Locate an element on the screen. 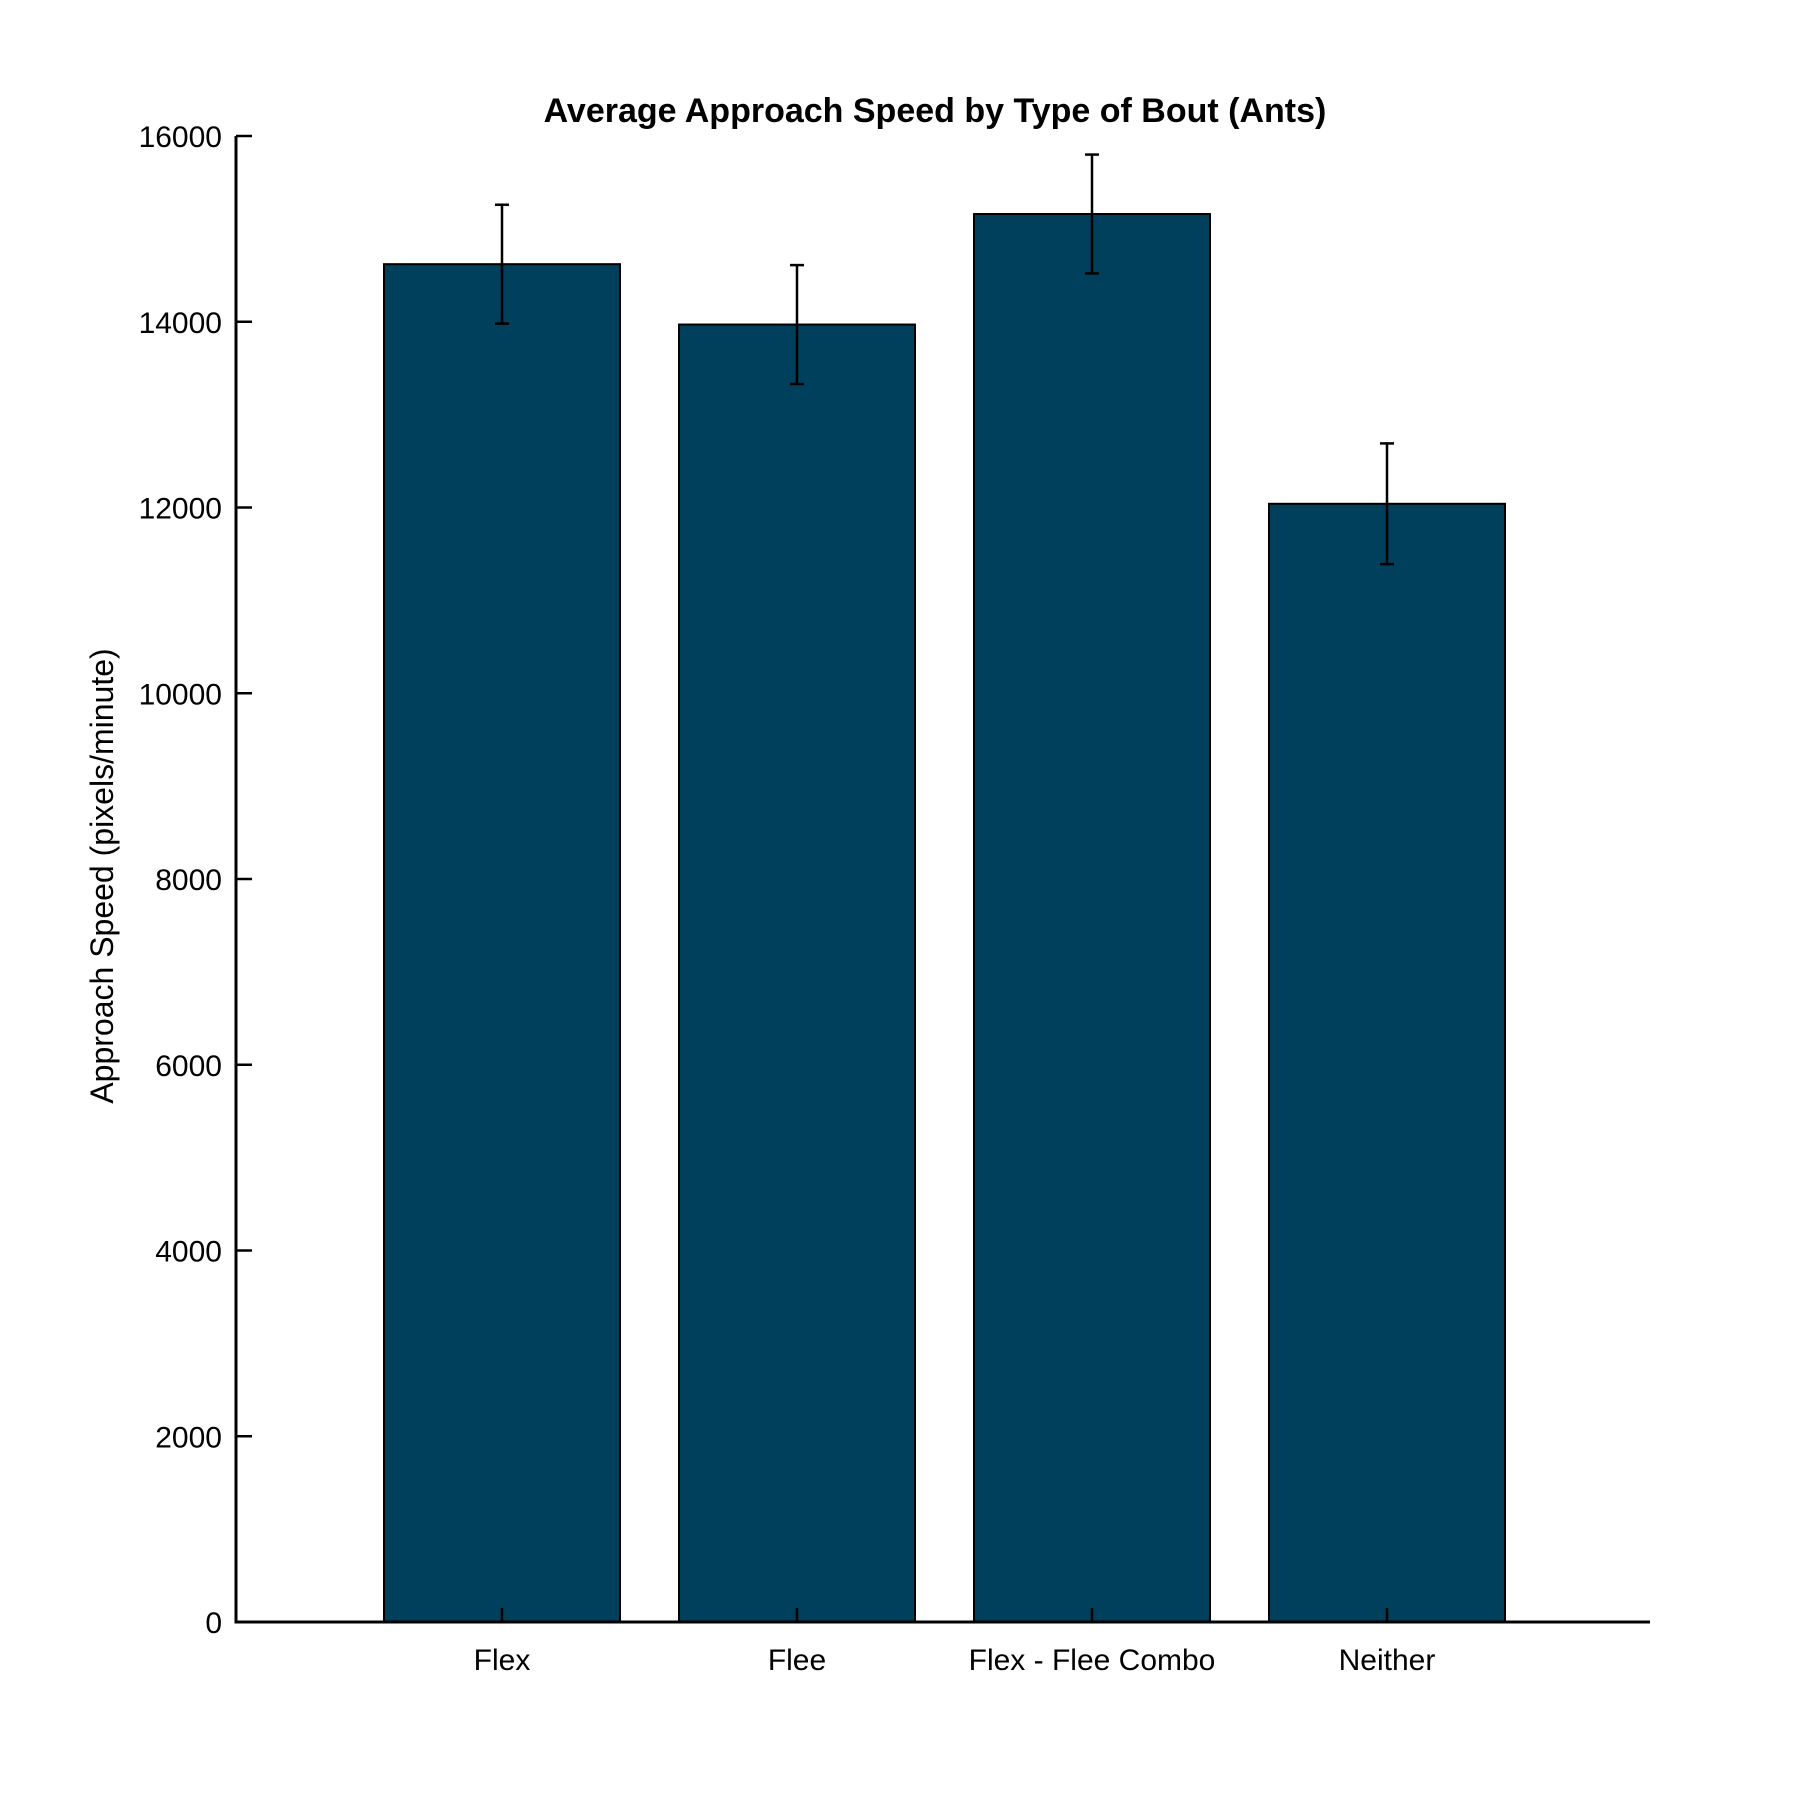 This screenshot has height=1800, width=1800. error-bars is located at coordinates (944, 359).